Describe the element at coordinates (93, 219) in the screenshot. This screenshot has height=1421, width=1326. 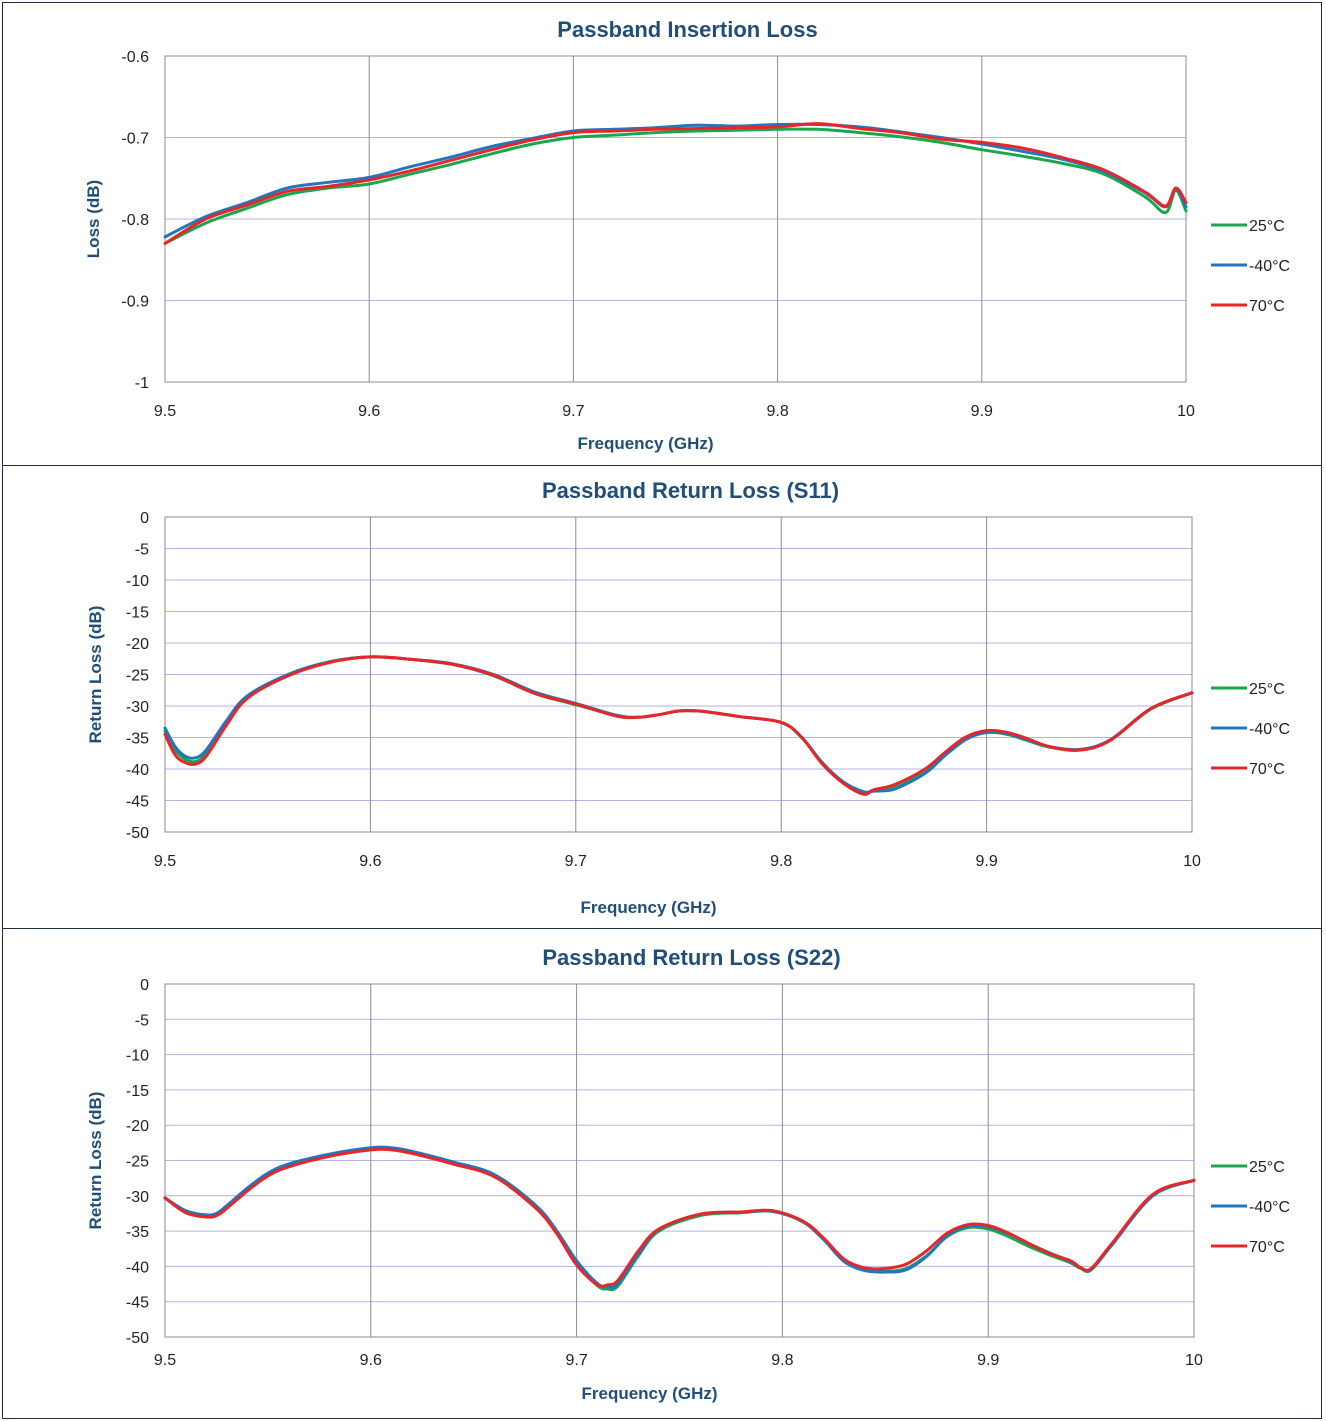
I see `y-axis-label: Loss (dB)` at that location.